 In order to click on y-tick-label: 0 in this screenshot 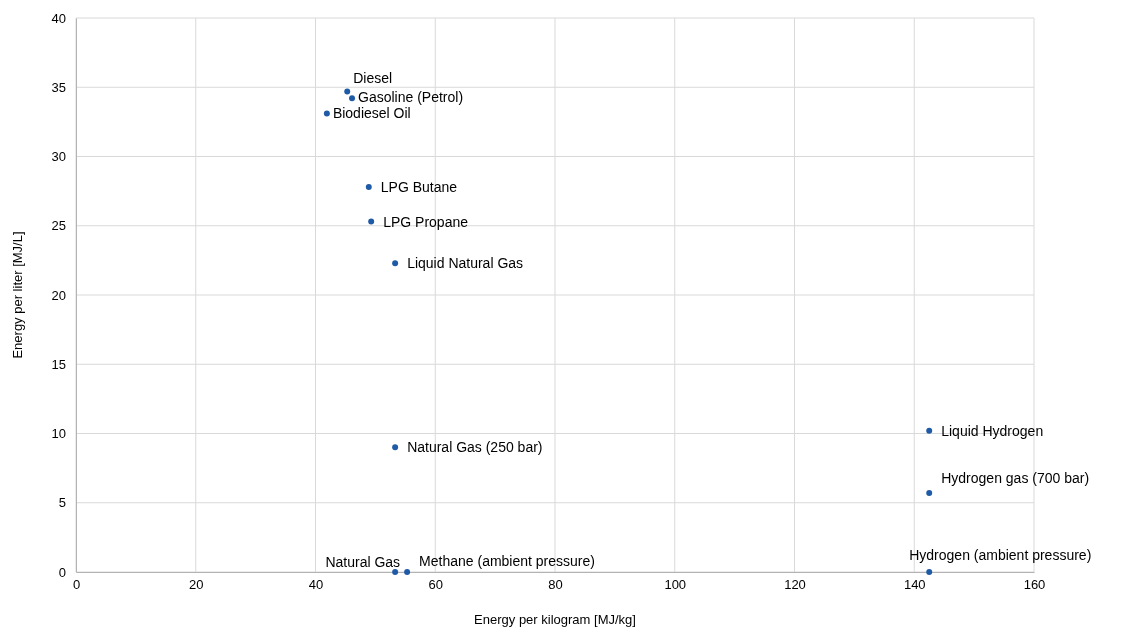, I will do `click(62, 572)`.